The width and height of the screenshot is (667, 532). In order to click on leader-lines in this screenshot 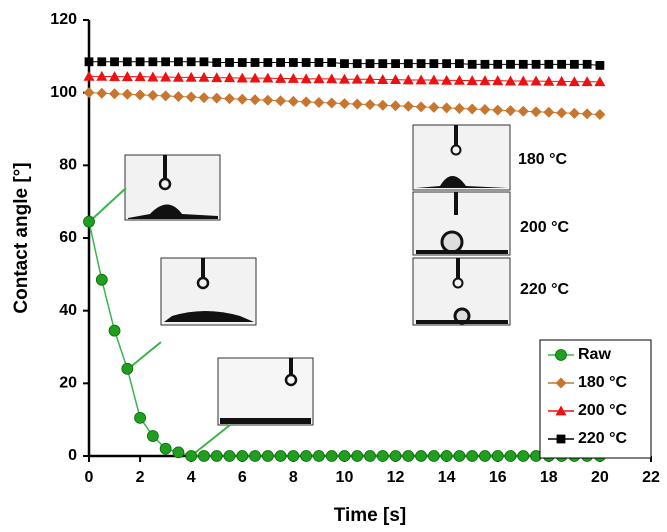, I will do `click(159, 322)`.